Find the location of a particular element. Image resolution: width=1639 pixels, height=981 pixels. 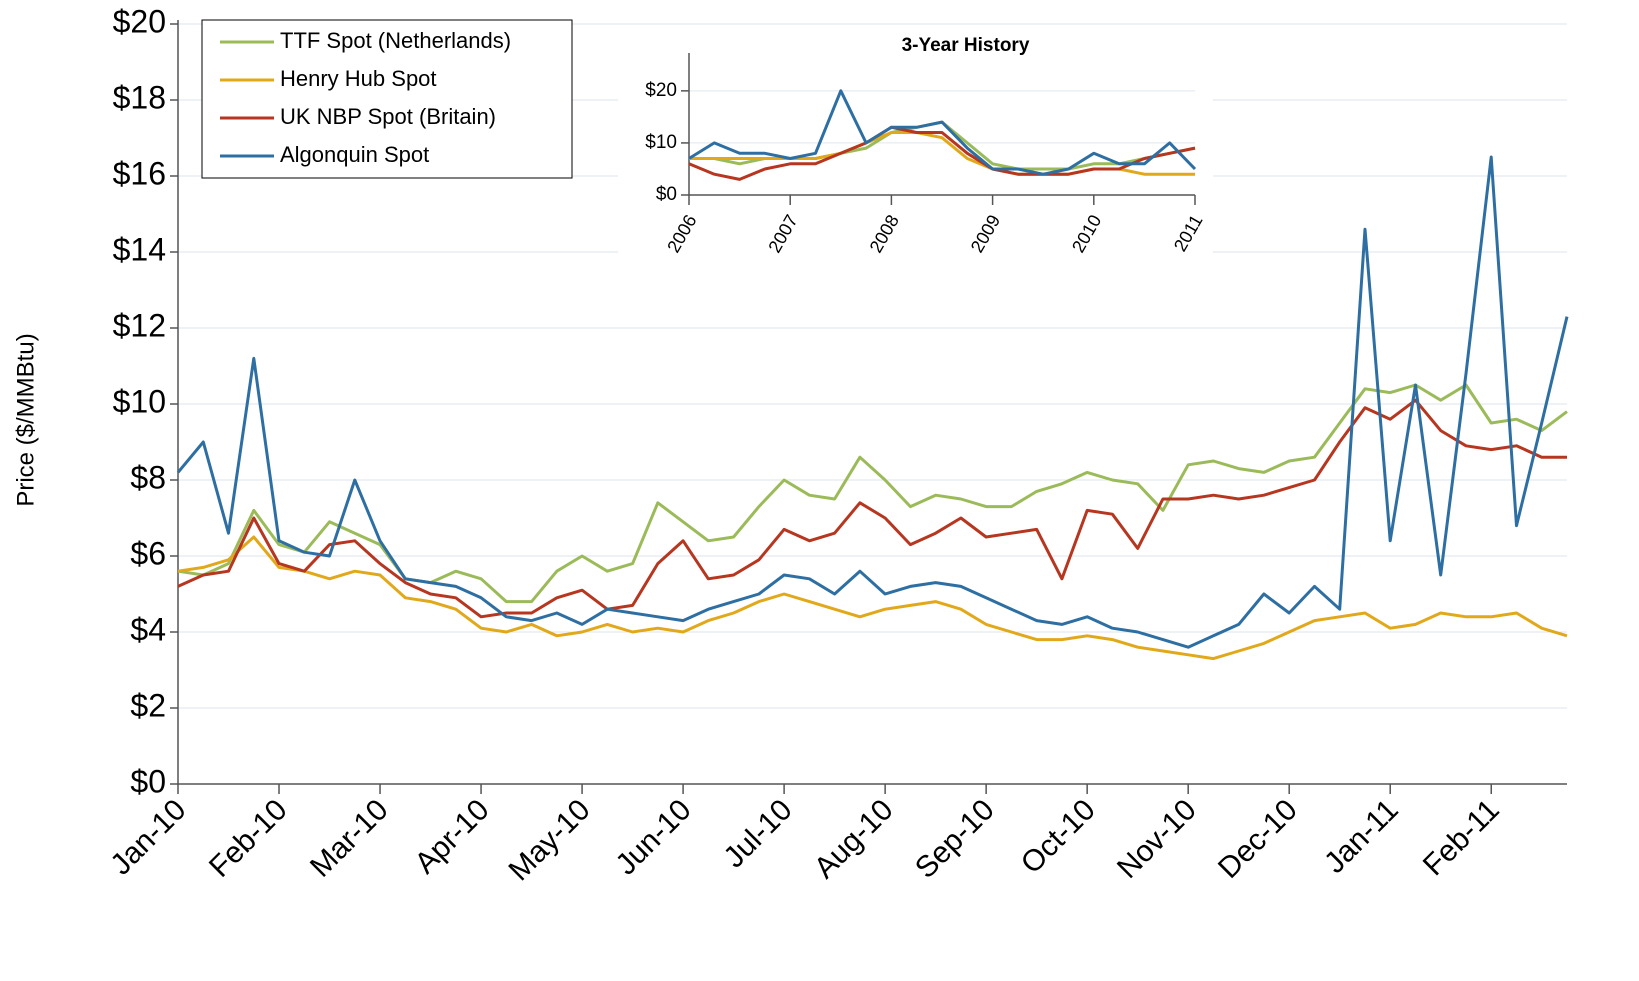

x-tick-label: Jun-10 is located at coordinates (653, 837).